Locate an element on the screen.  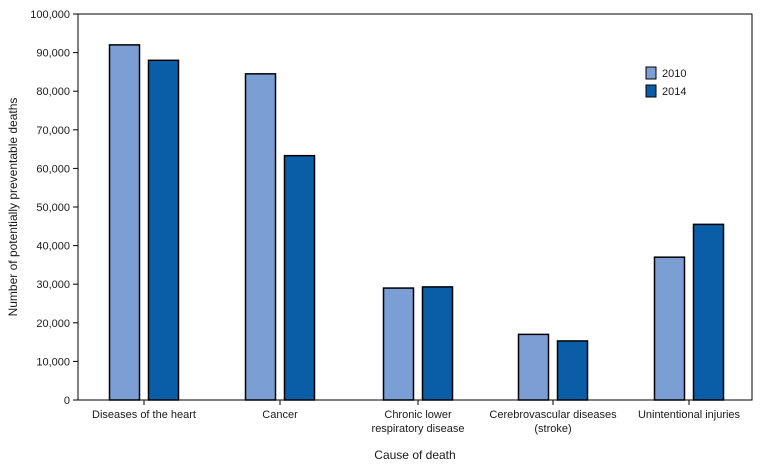
legend-label-2014: 2014 is located at coordinates (674, 92).